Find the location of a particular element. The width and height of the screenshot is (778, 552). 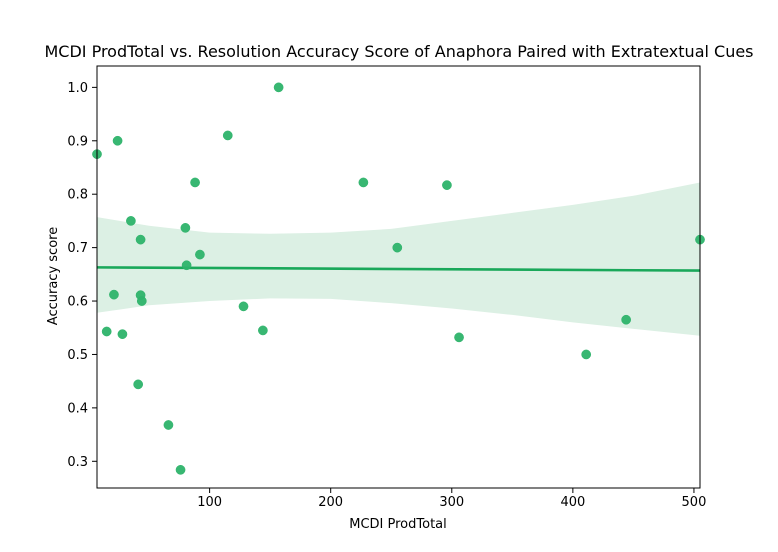

y-tick-label: 0.6 is located at coordinates (77, 302).